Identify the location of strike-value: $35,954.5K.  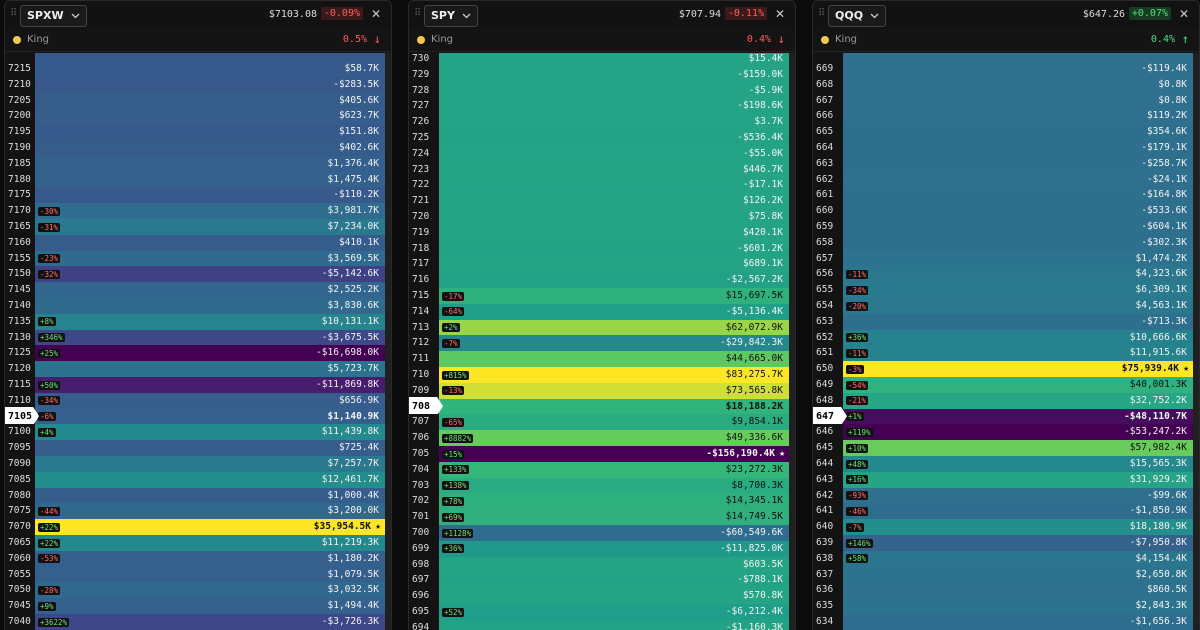
(342, 527).